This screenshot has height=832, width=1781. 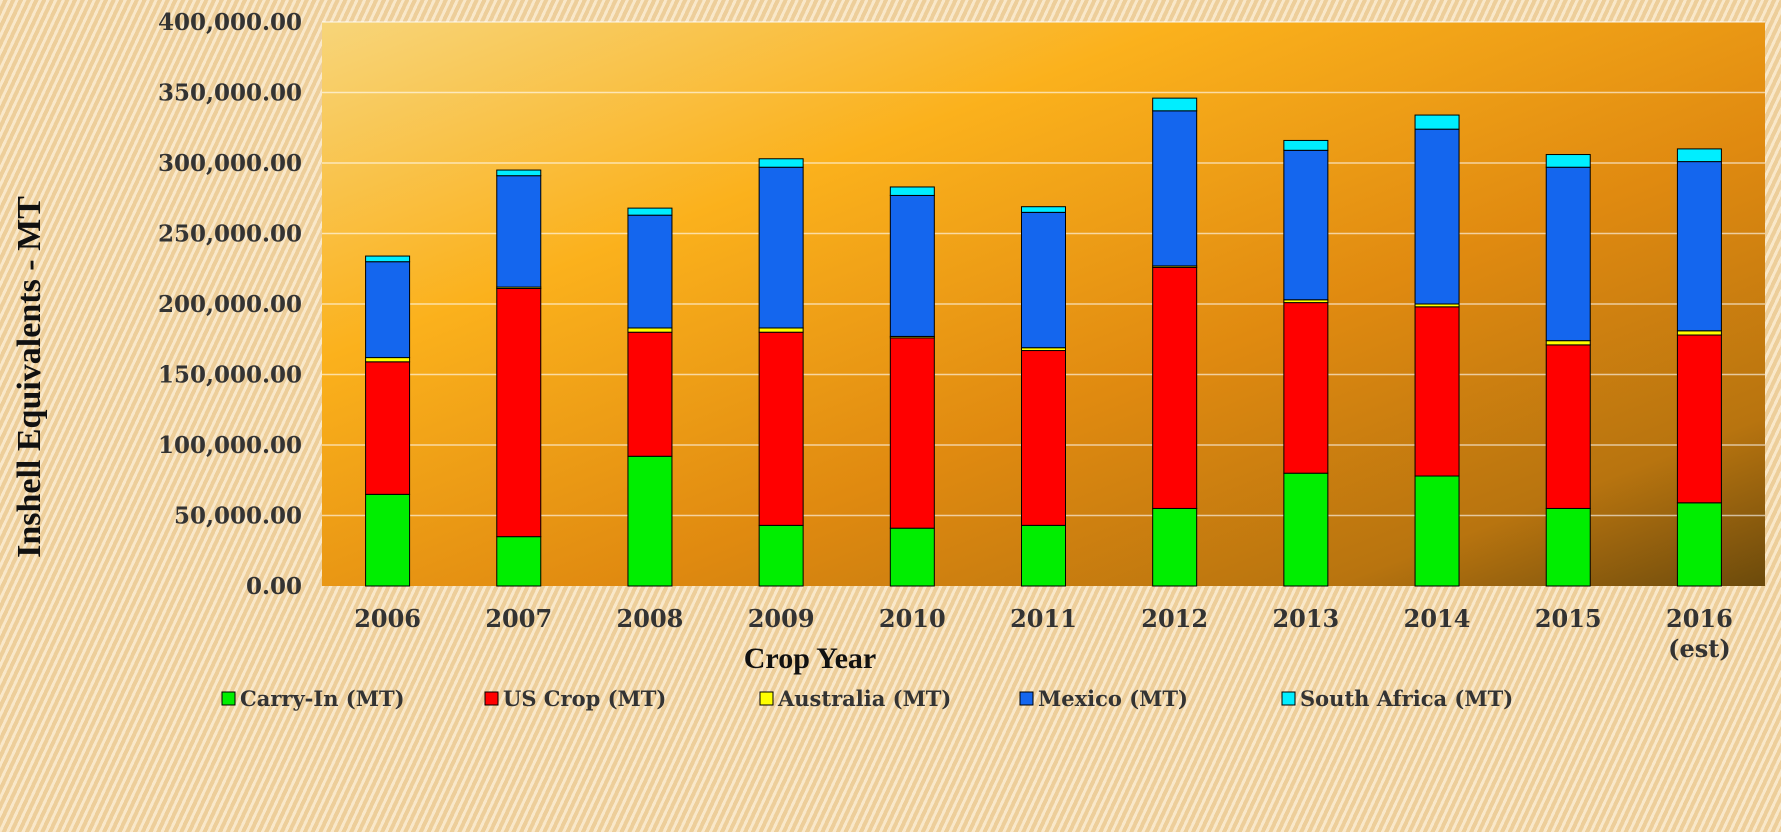 I want to click on y-tick-label: 200,000.00, so click(x=230, y=304).